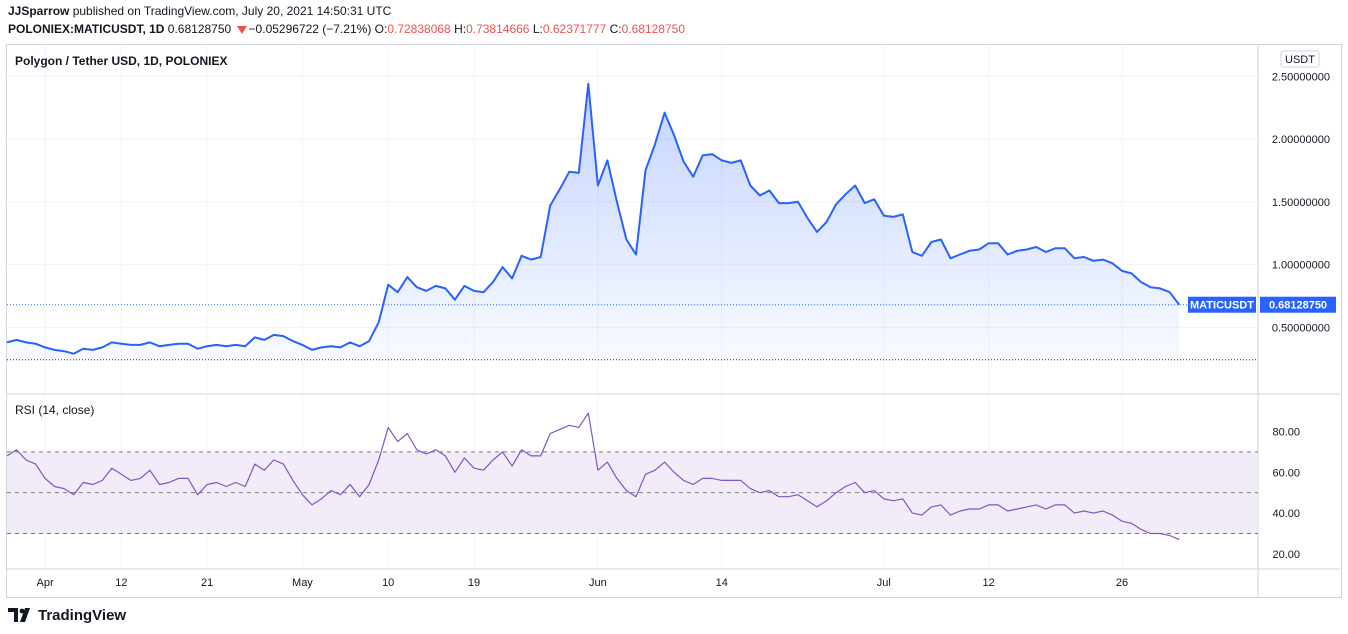  What do you see at coordinates (460, 29) in the screenshot?
I see `high-label: H:` at bounding box center [460, 29].